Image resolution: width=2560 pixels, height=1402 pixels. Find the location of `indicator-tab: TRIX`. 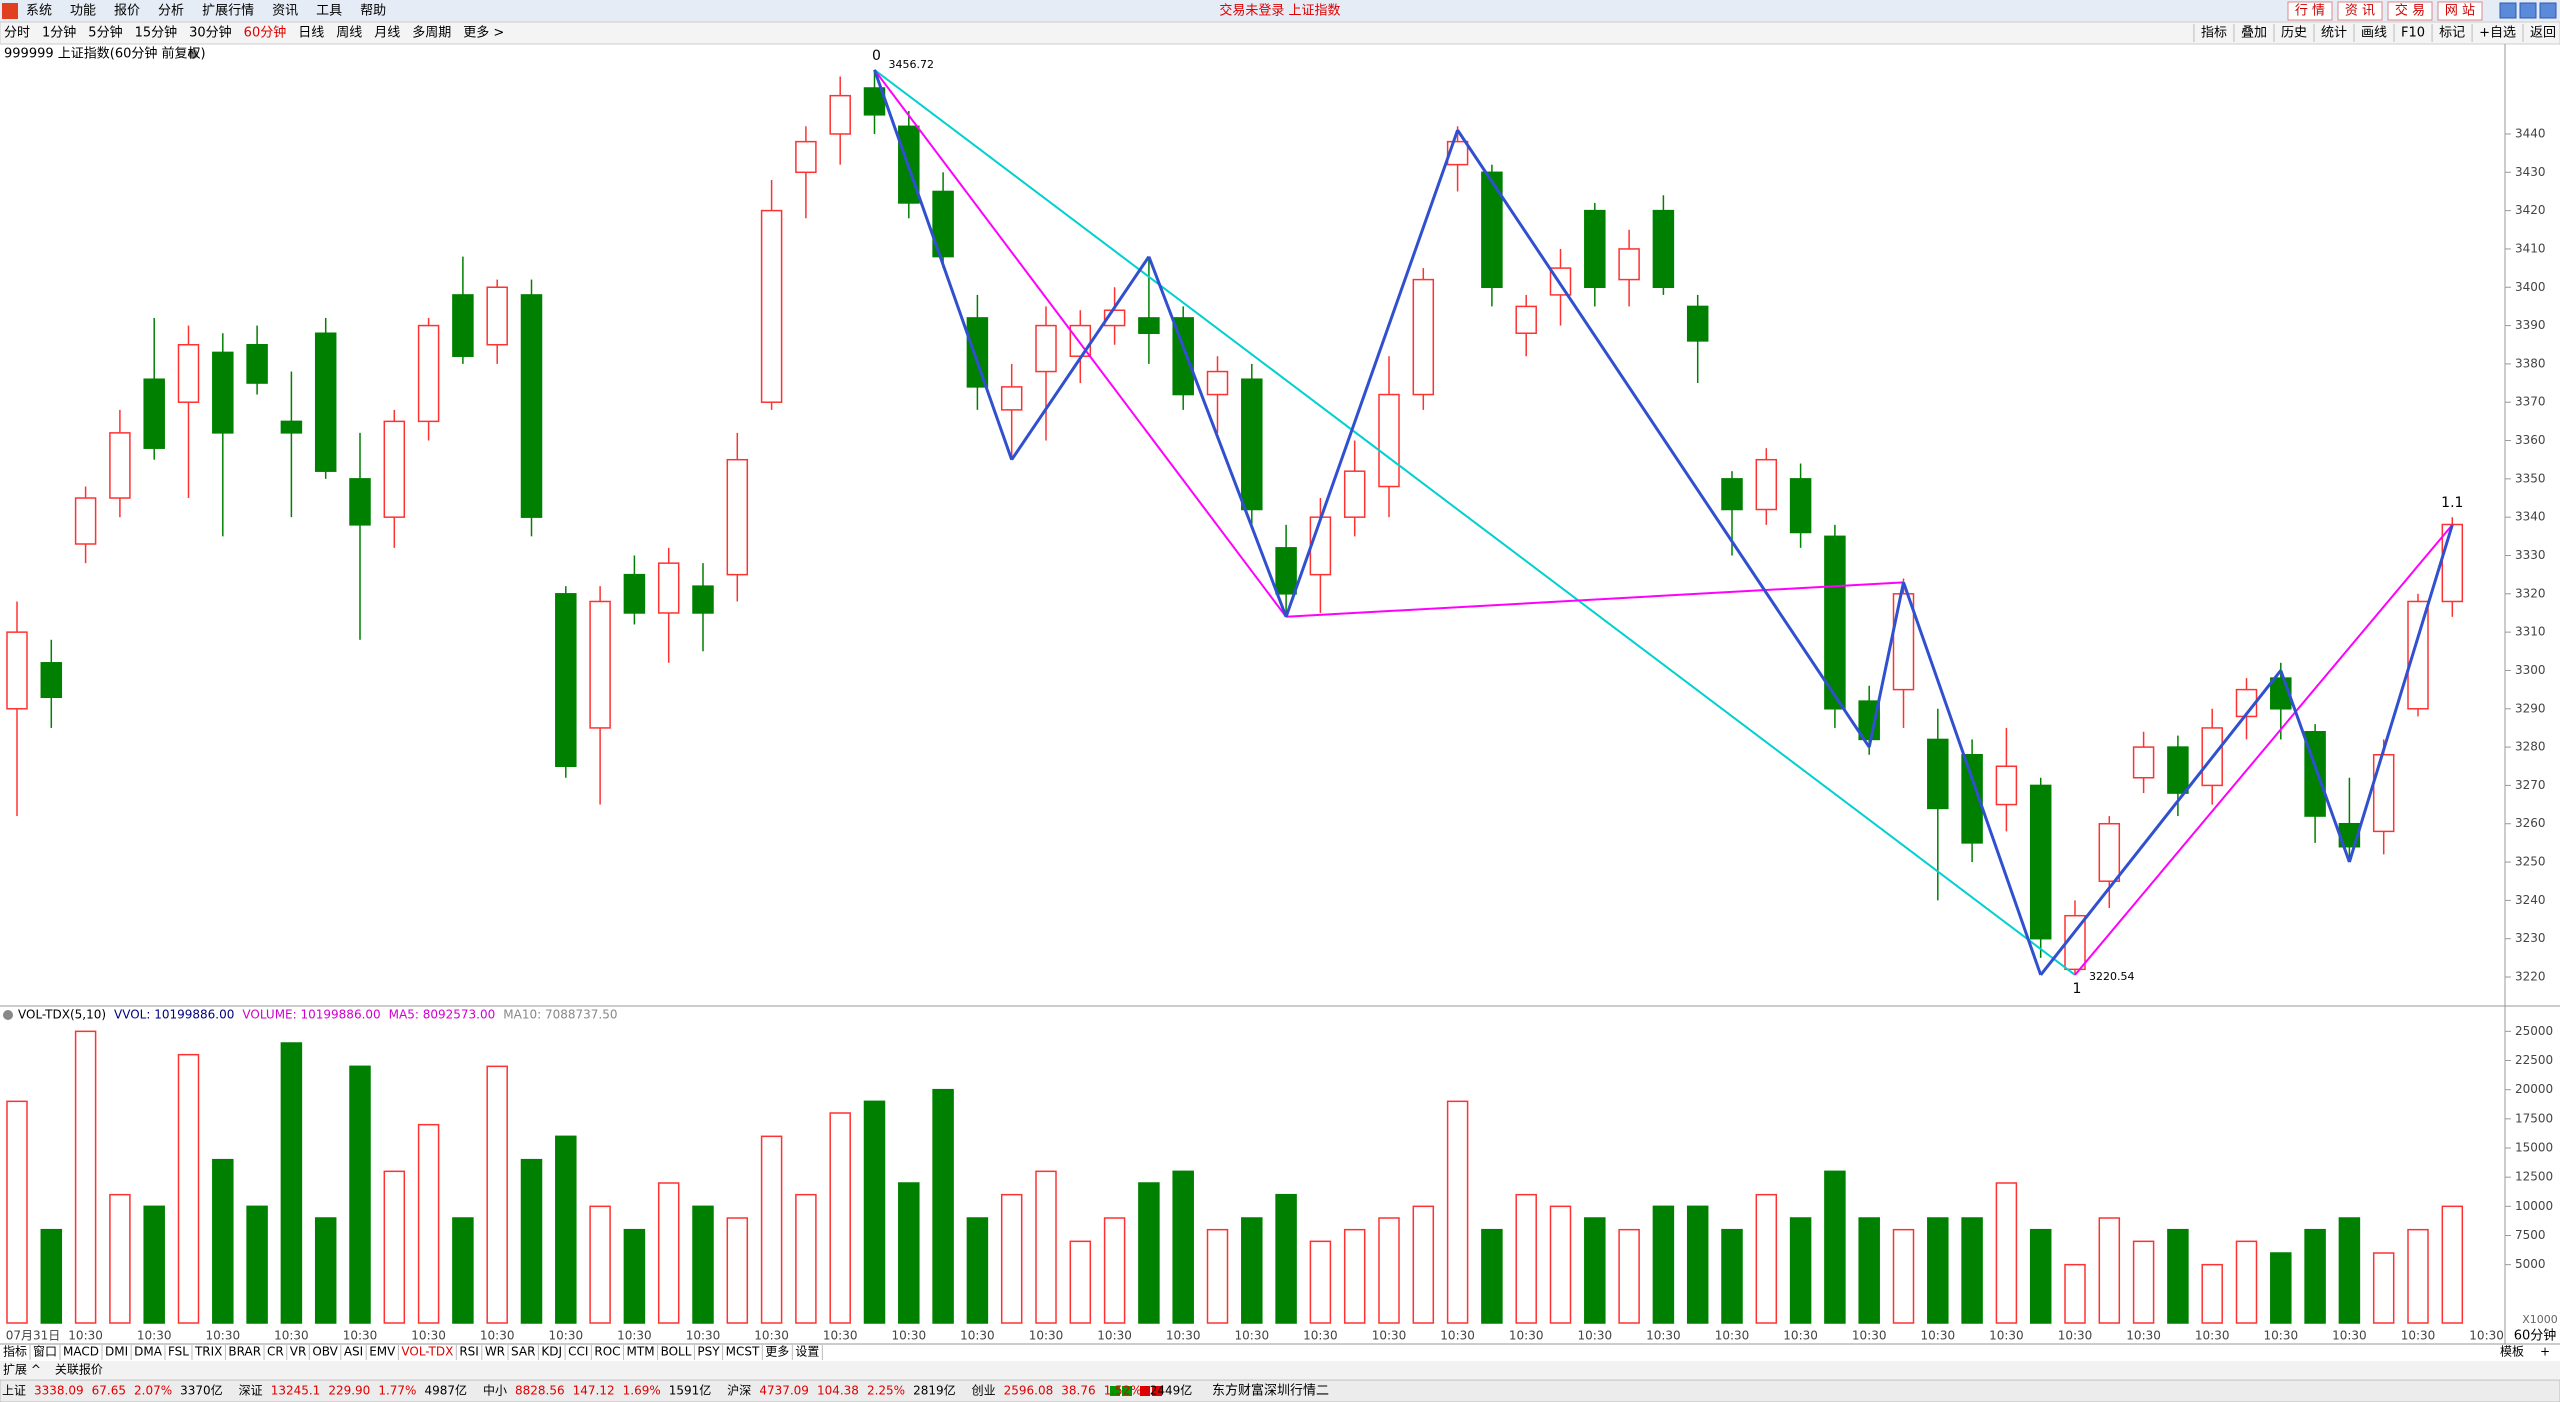

indicator-tab: TRIX is located at coordinates (208, 1352).